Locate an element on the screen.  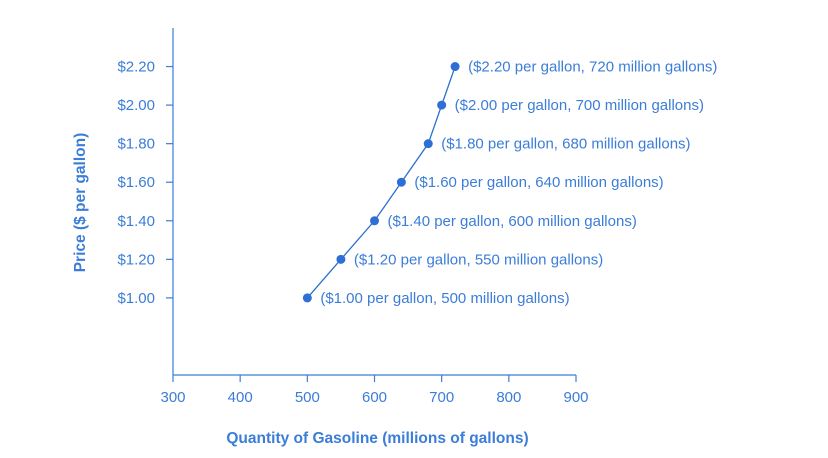
y-axis-title: Price ($ per gallon) is located at coordinates (80, 203).